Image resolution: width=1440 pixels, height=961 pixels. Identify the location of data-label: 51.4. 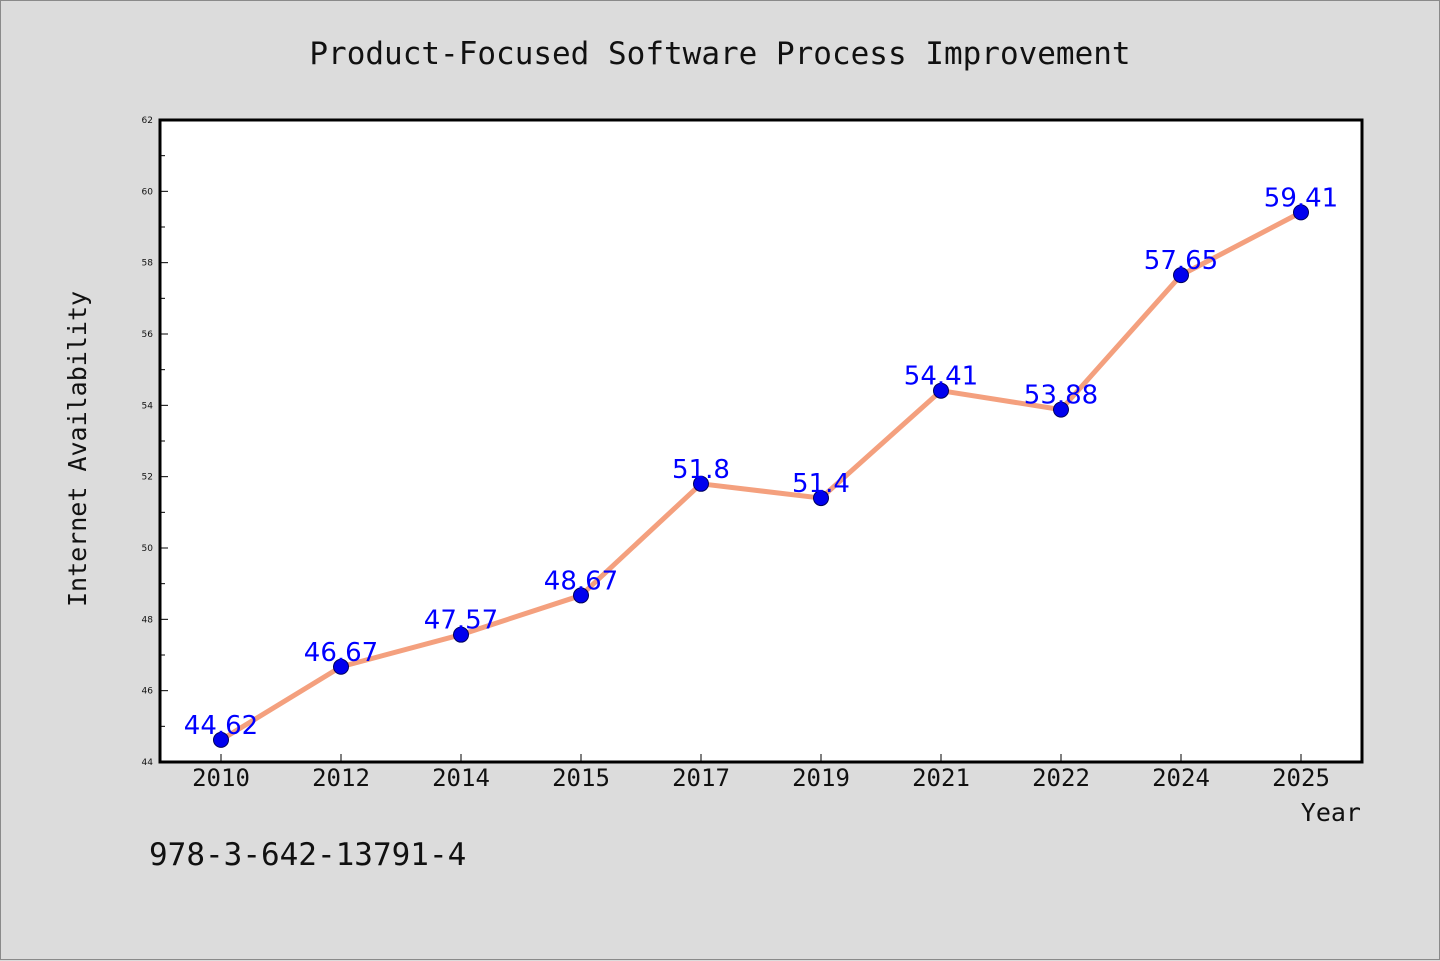
(821, 484).